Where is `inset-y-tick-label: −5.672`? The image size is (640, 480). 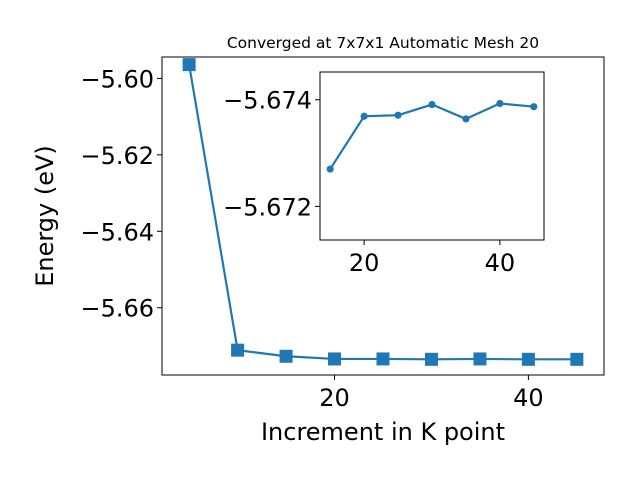 inset-y-tick-label: −5.672 is located at coordinates (267, 207).